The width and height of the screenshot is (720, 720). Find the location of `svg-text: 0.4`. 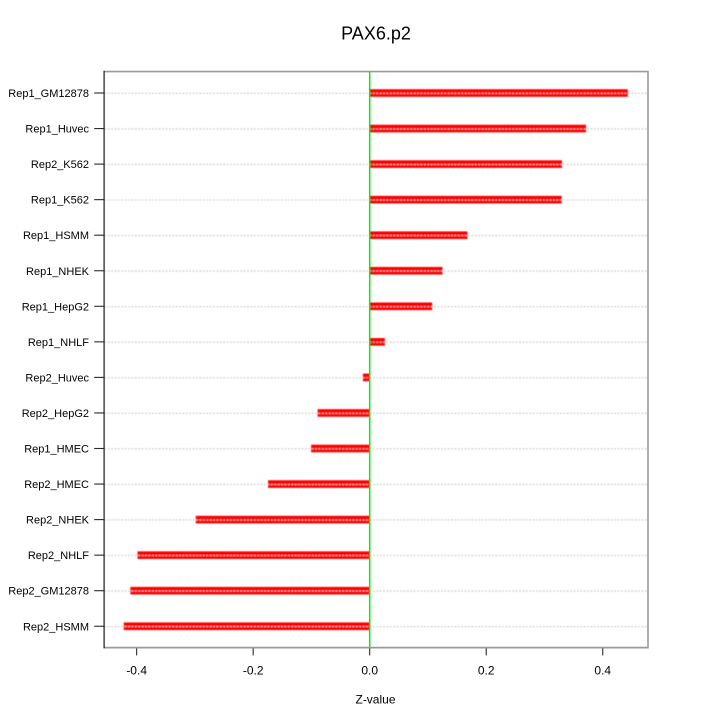

svg-text: 0.4 is located at coordinates (602, 670).